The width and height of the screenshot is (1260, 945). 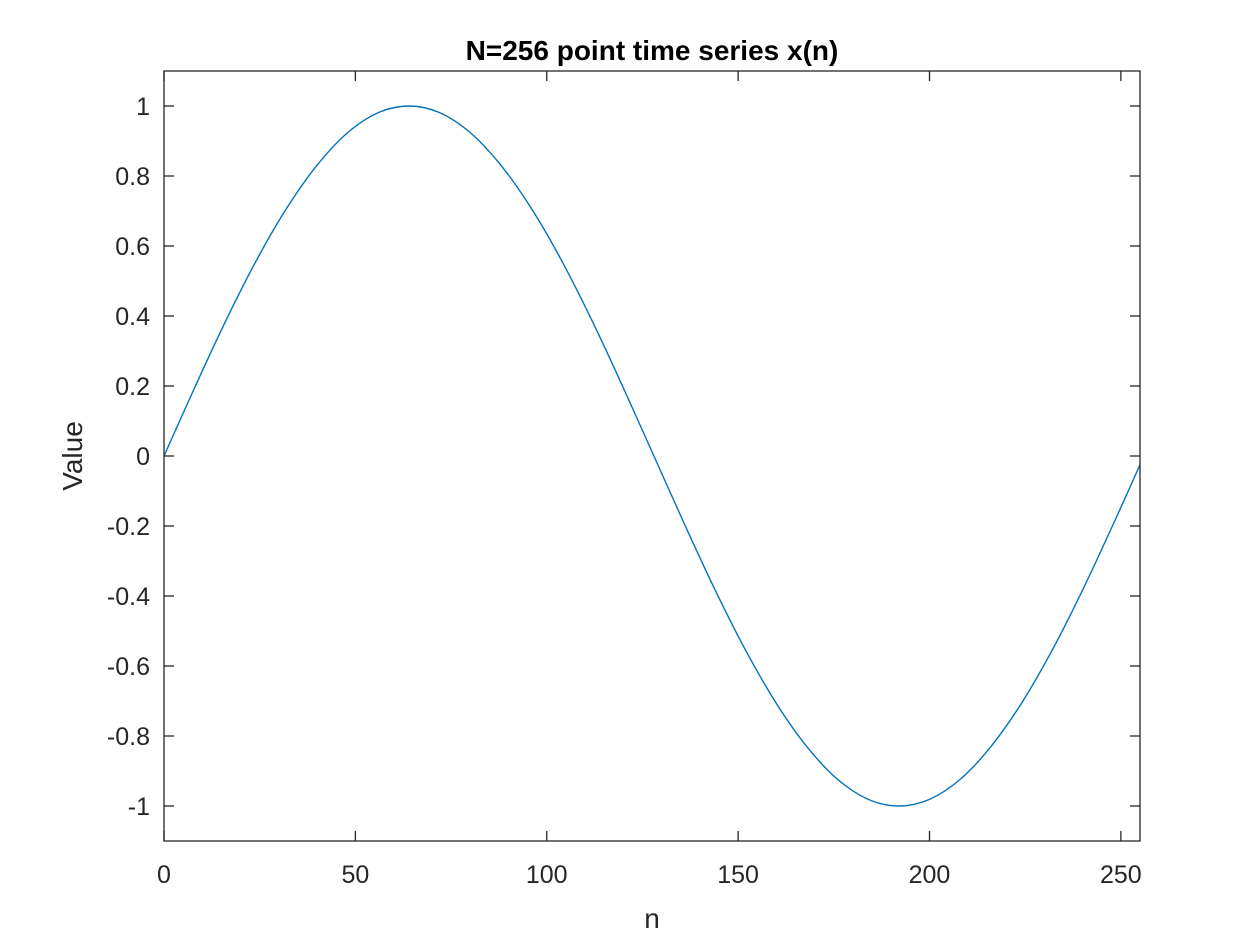 I want to click on chart-title: N=256 point time series x(n), so click(x=652, y=50).